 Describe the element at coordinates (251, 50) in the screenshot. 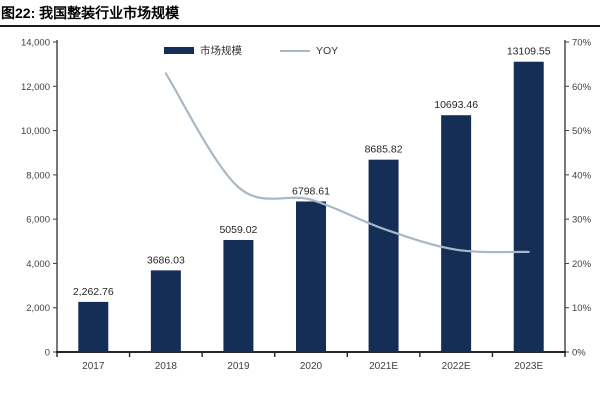

I see `legend: 市场规模 YOY` at that location.